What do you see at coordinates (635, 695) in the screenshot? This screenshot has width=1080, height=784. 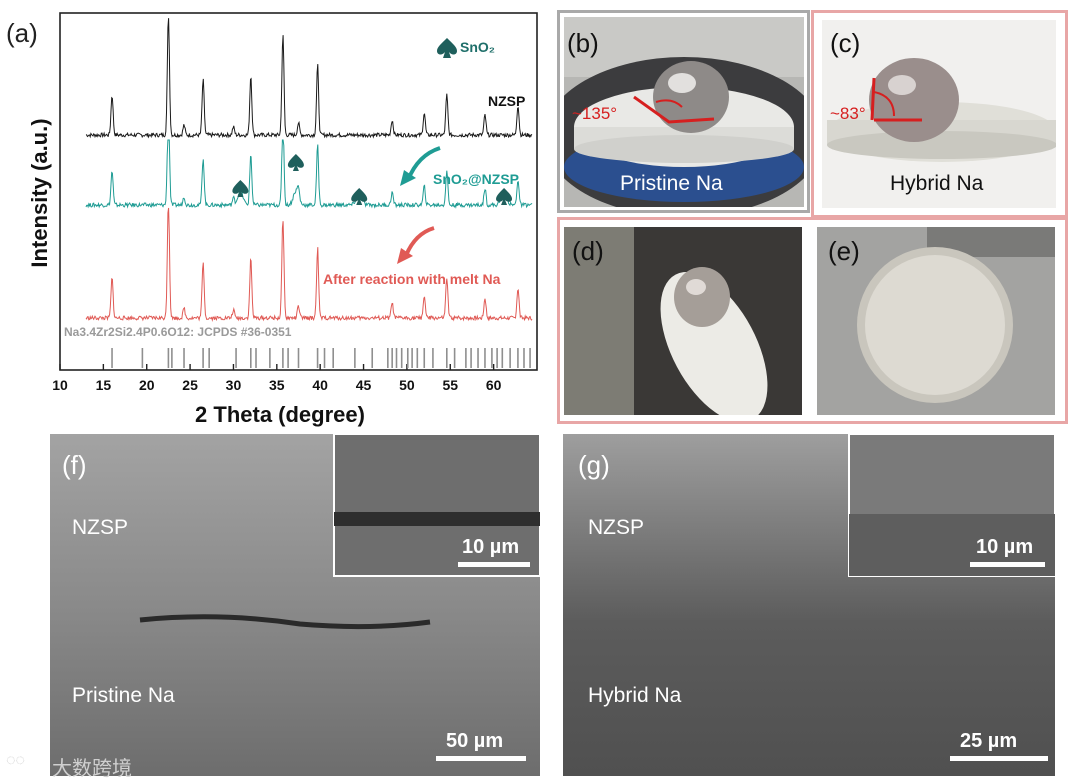 I see `panel-g-bottom-text: Hybrid Na` at bounding box center [635, 695].